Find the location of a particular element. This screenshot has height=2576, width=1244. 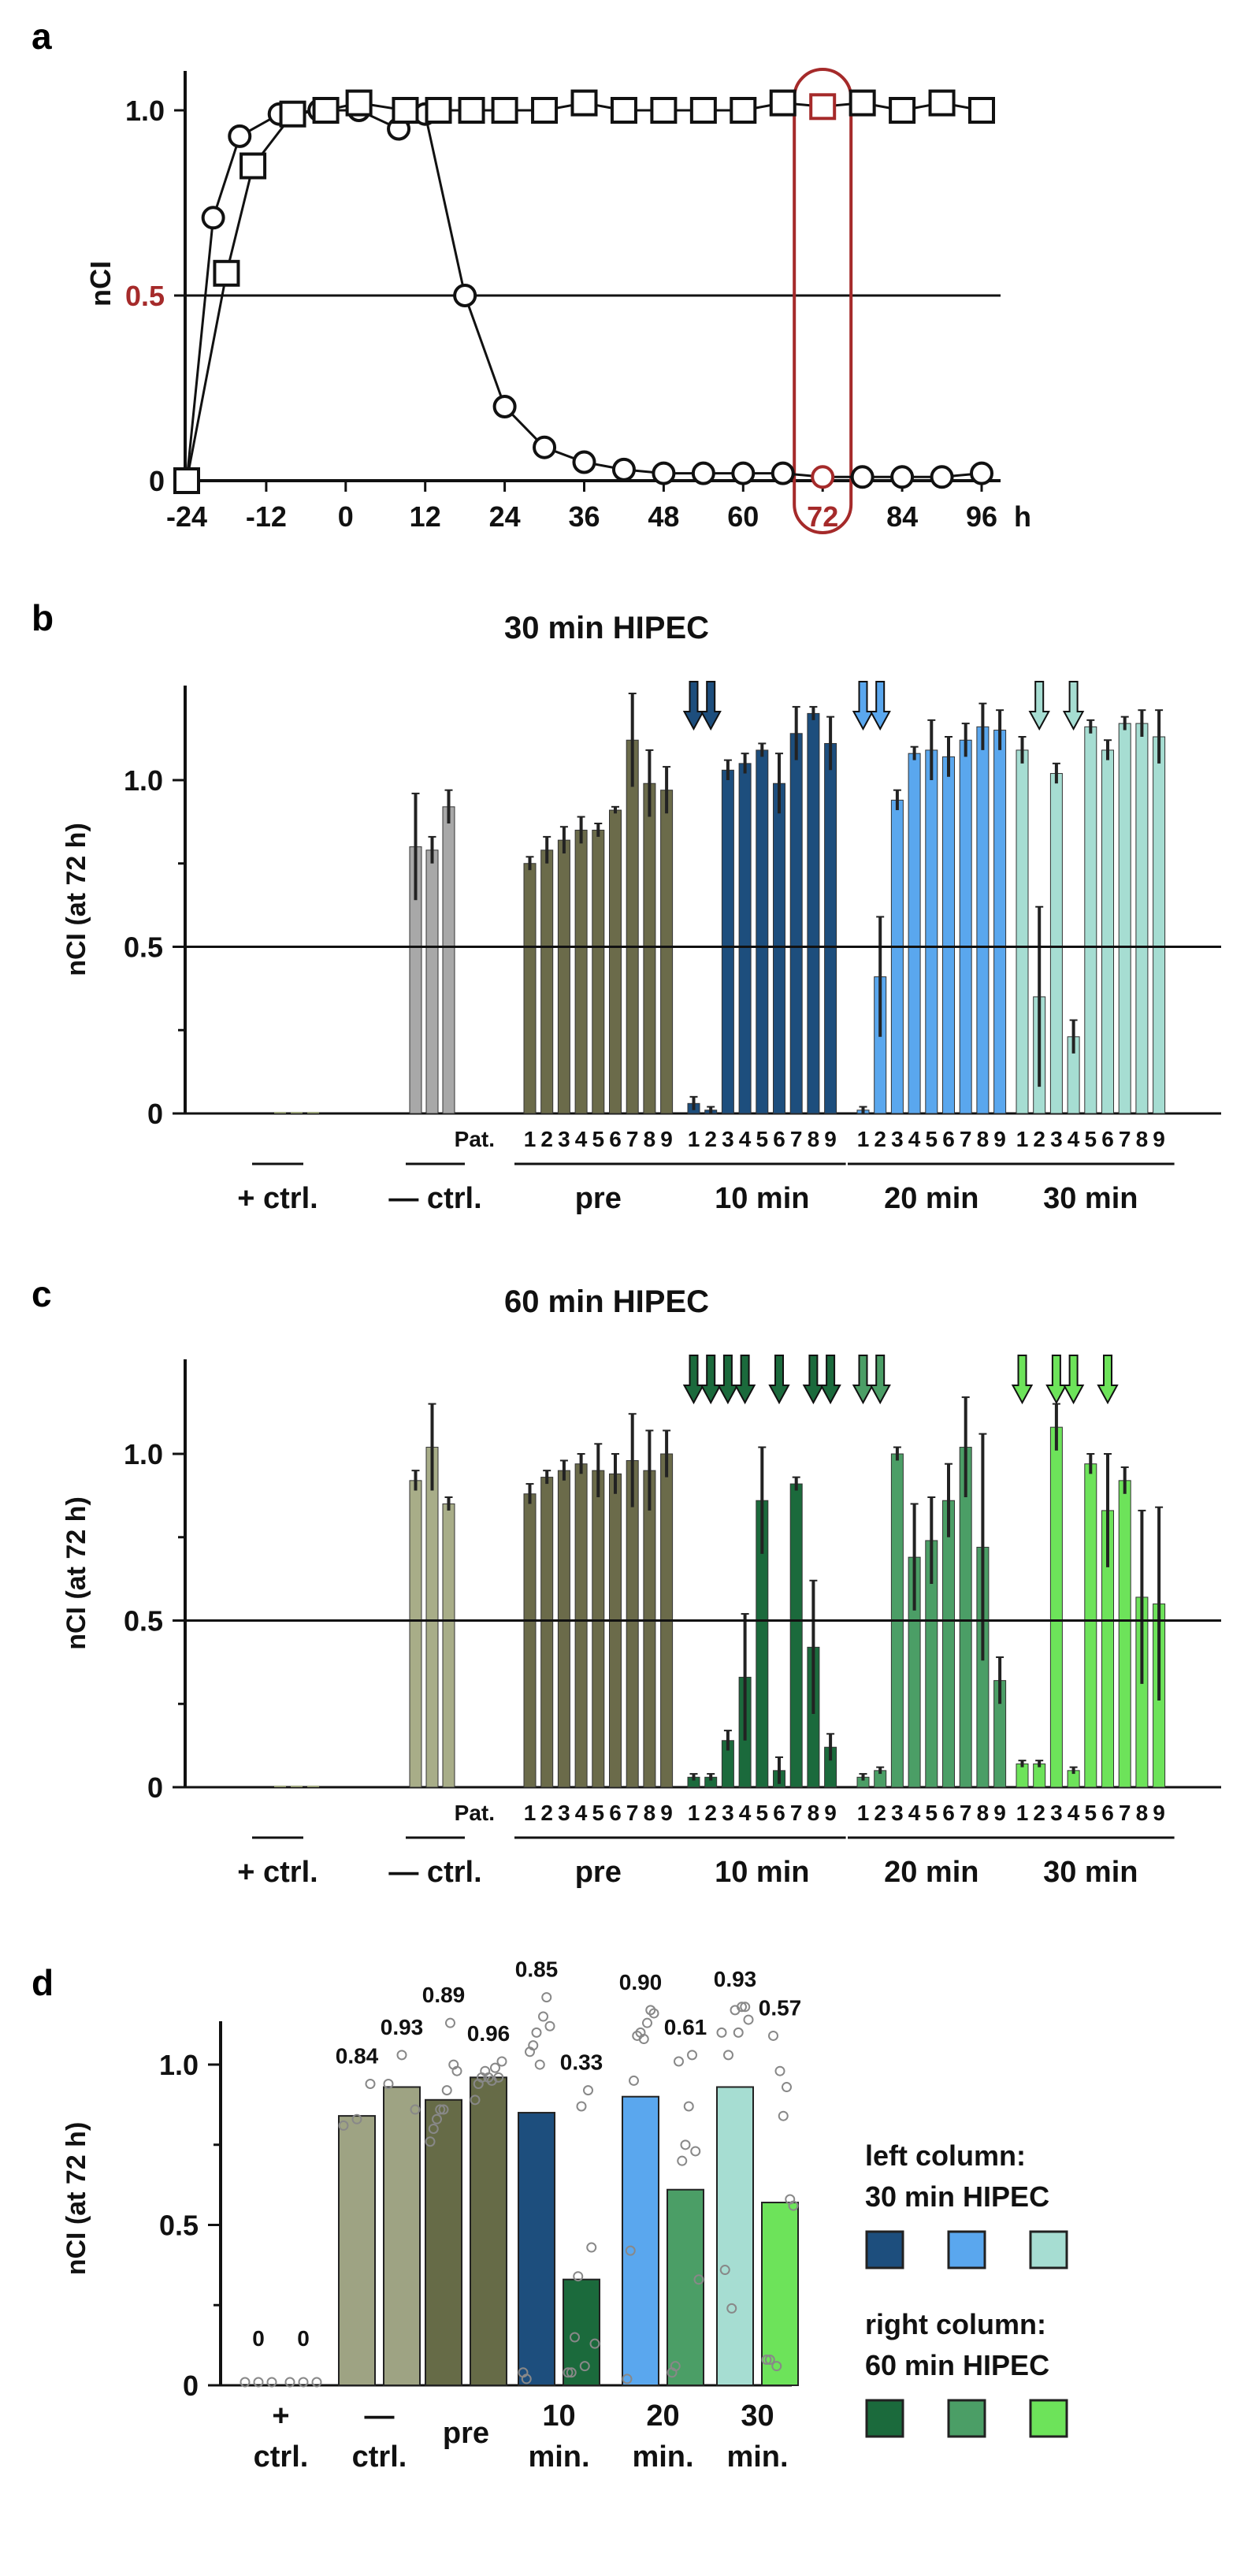

patient-number-label: 3 is located at coordinates (564, 1813).